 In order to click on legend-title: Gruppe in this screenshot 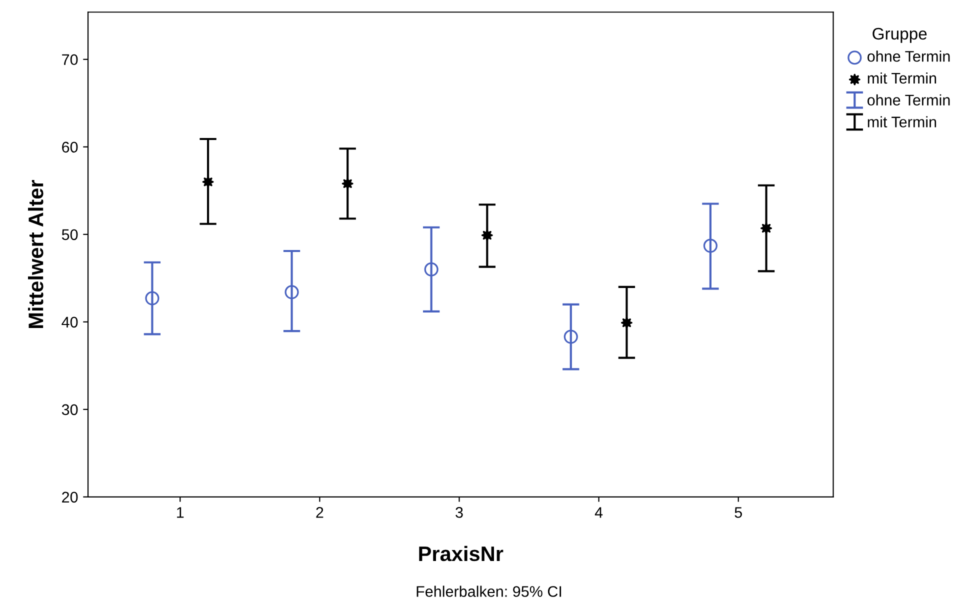, I will do `click(899, 35)`.